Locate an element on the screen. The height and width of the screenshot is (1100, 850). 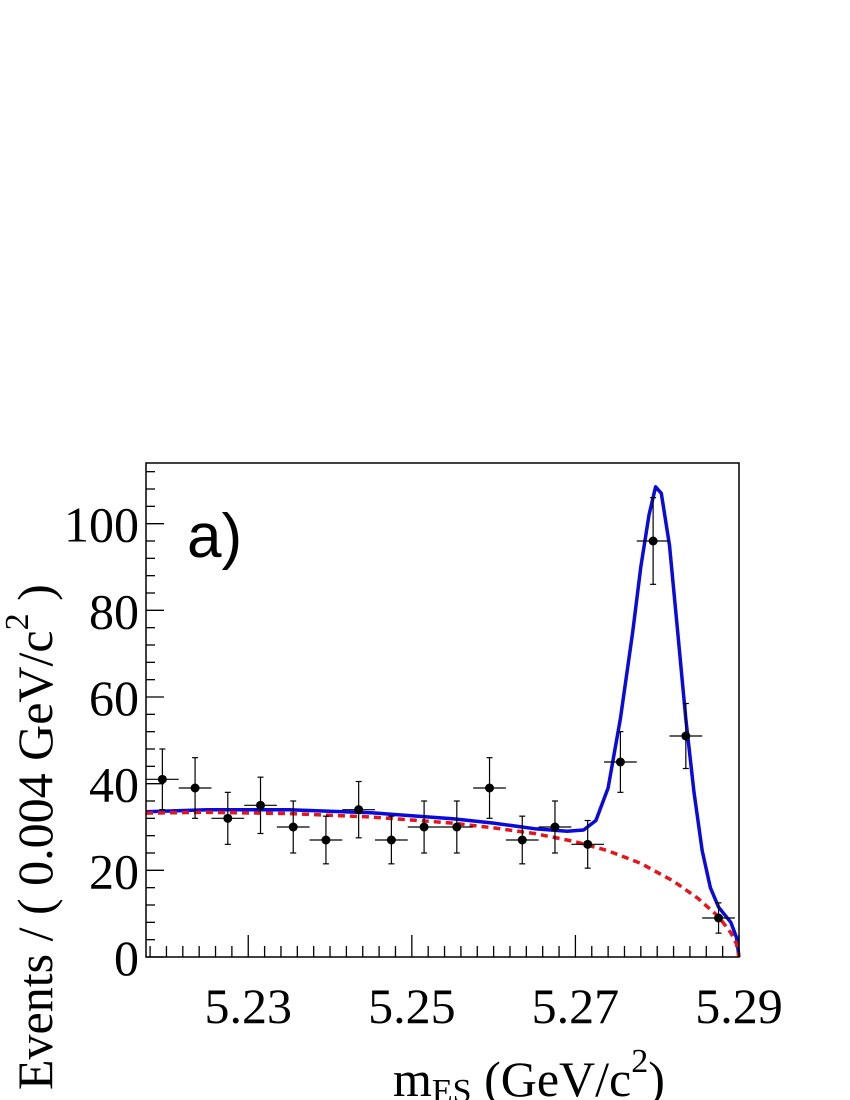
x-axis-label: mES (GeV/c2) is located at coordinates (529, 1071).